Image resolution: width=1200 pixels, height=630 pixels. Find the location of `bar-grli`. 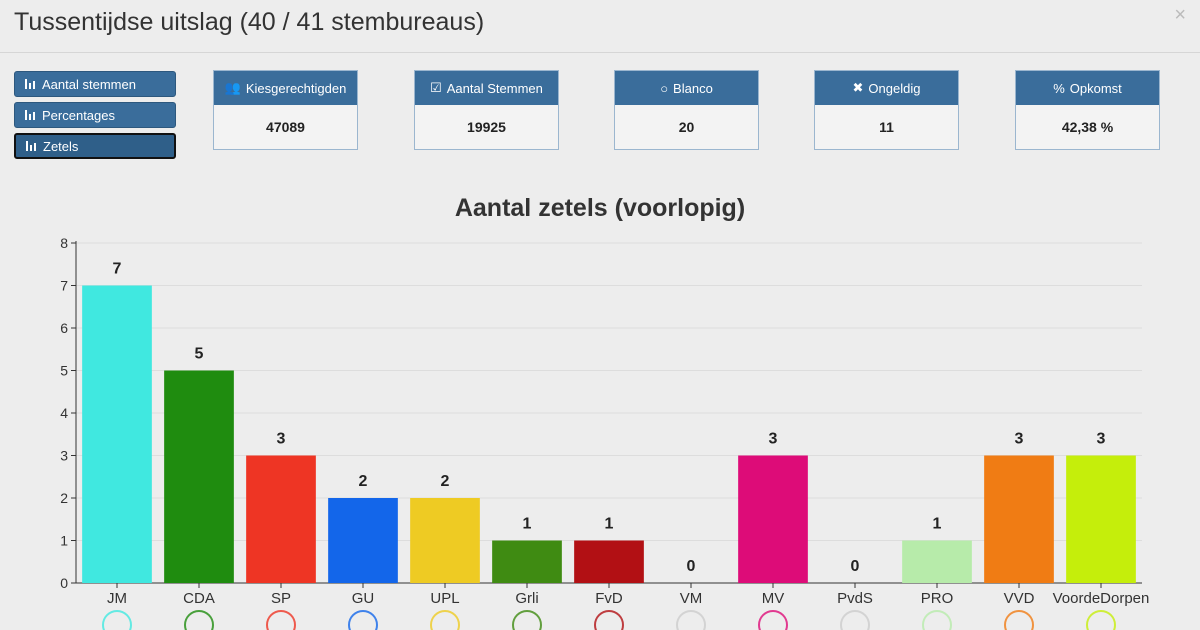

bar-grli is located at coordinates (527, 561).